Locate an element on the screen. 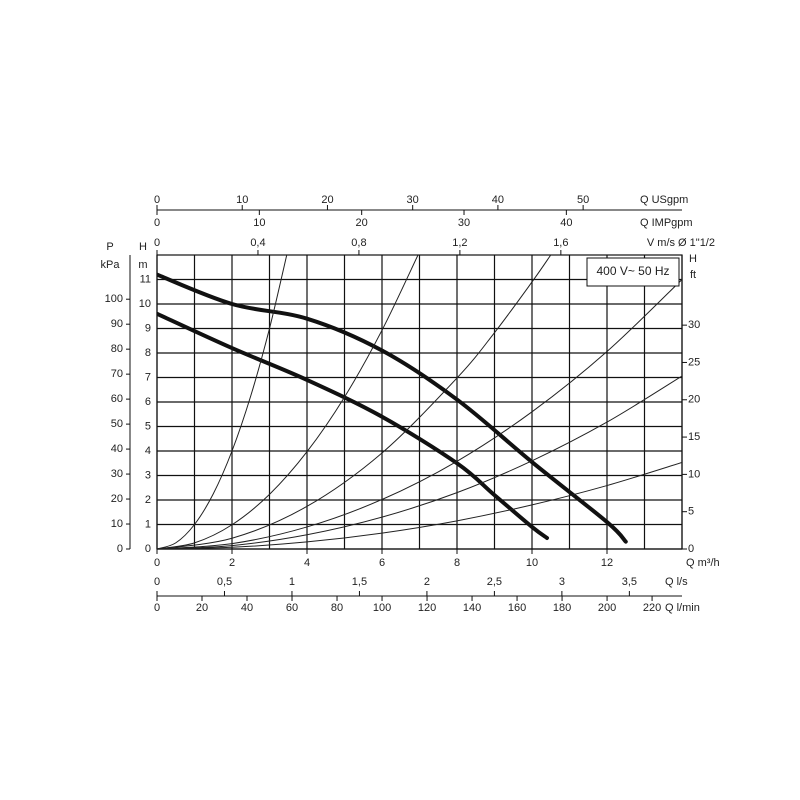  secondary-tick-label: 80 is located at coordinates (337, 608).